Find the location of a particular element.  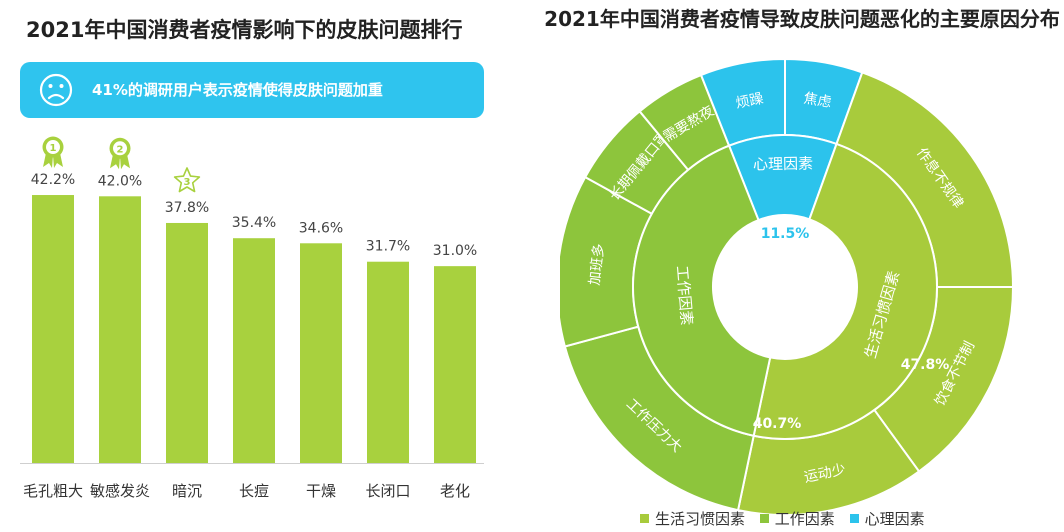

star-shape is located at coordinates (187, 180).